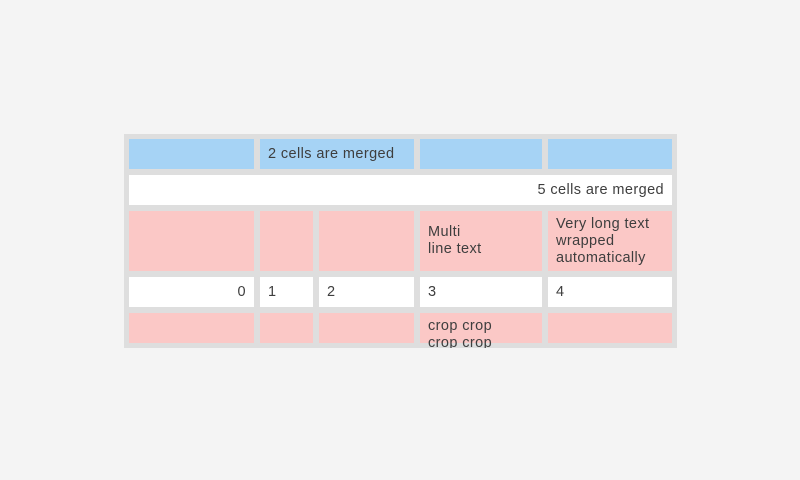 This screenshot has width=800, height=480. I want to click on cell-r1c5, so click(610, 154).